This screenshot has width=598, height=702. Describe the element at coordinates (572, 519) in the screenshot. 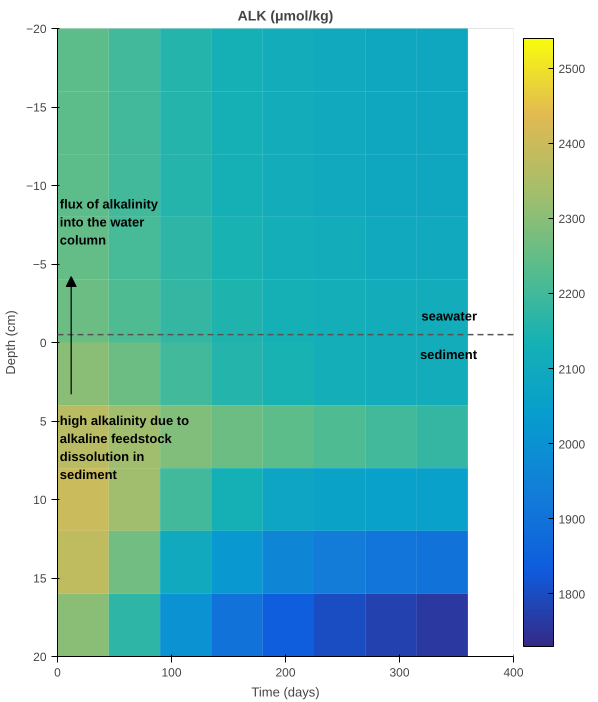

I see `color-bar-label: 1900` at that location.